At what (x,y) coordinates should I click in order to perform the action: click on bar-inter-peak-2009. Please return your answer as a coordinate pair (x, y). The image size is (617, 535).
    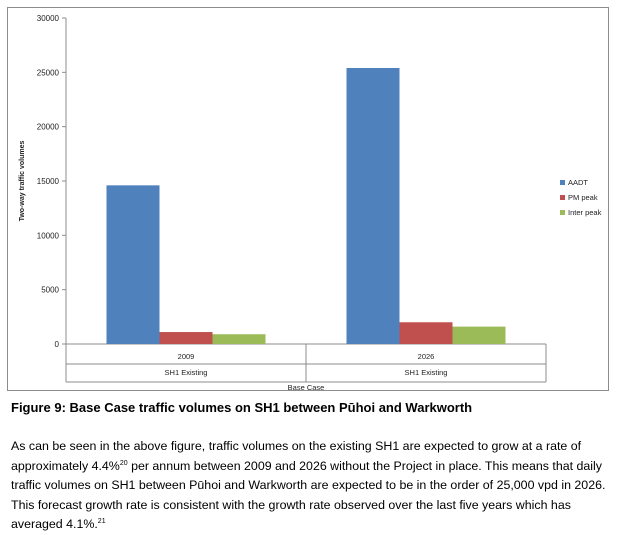
    Looking at the image, I should click on (239, 339).